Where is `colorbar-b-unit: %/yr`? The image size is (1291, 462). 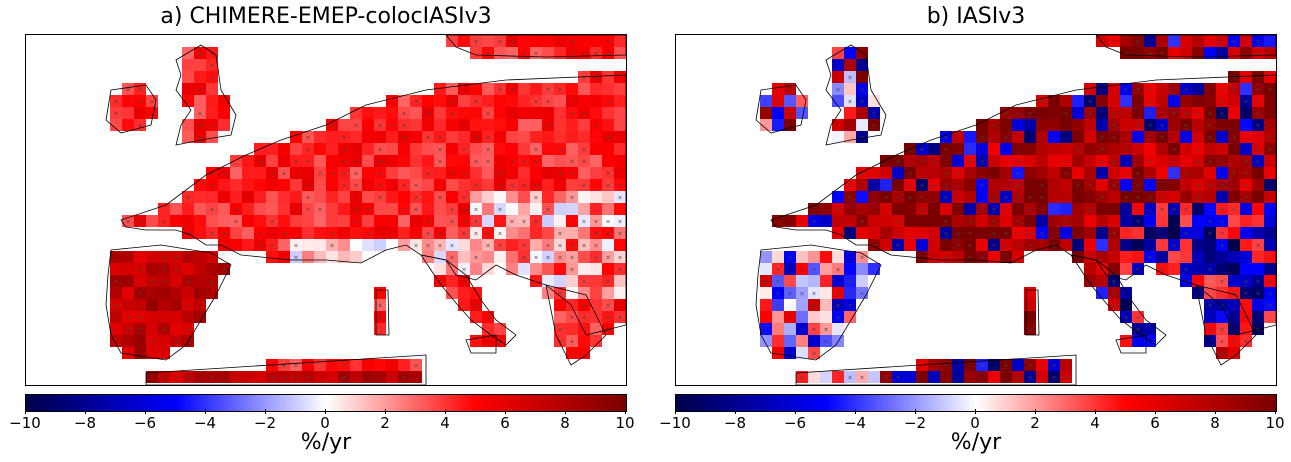
colorbar-b-unit: %/yr is located at coordinates (976, 442).